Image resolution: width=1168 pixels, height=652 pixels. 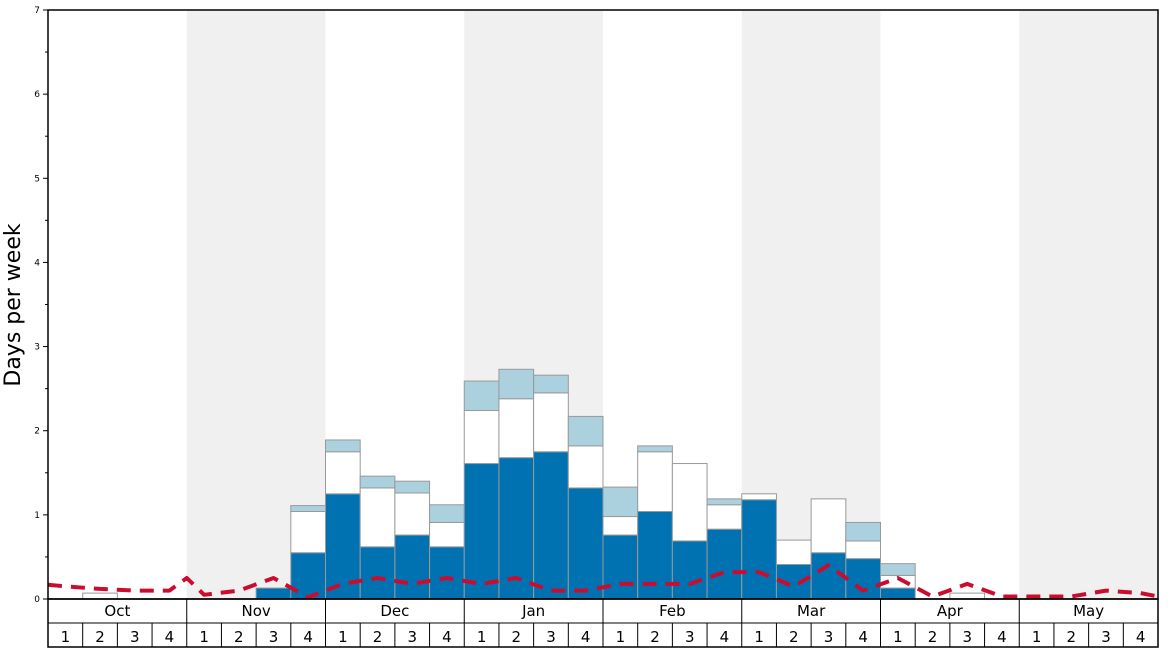 What do you see at coordinates (950, 611) in the screenshot?
I see `month-label: Apr` at bounding box center [950, 611].